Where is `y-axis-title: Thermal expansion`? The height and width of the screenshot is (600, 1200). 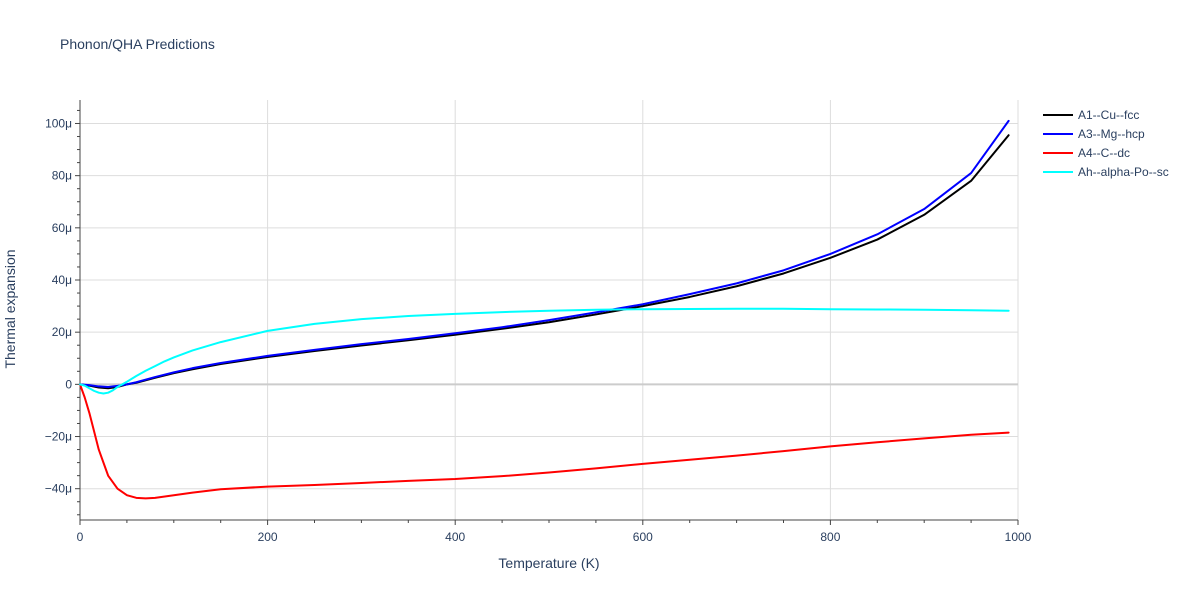
y-axis-title: Thermal expansion is located at coordinates (10, 308).